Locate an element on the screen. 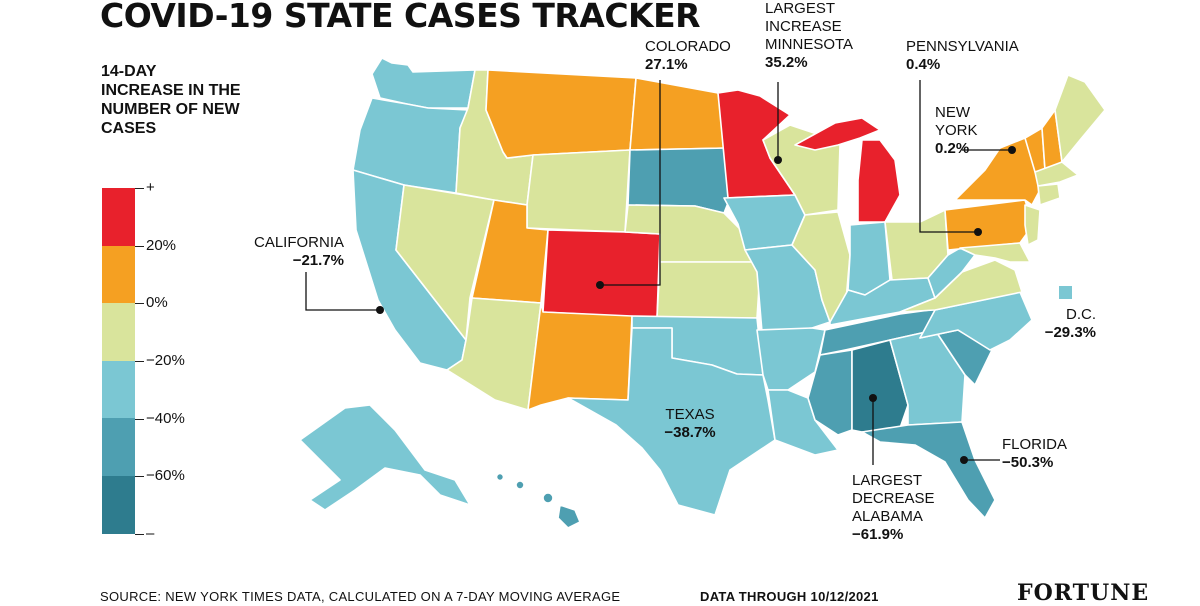 Image resolution: width=1200 pixels, height=606 pixels. label-florida: FLORIDA −50.3% is located at coordinates (1034, 454).